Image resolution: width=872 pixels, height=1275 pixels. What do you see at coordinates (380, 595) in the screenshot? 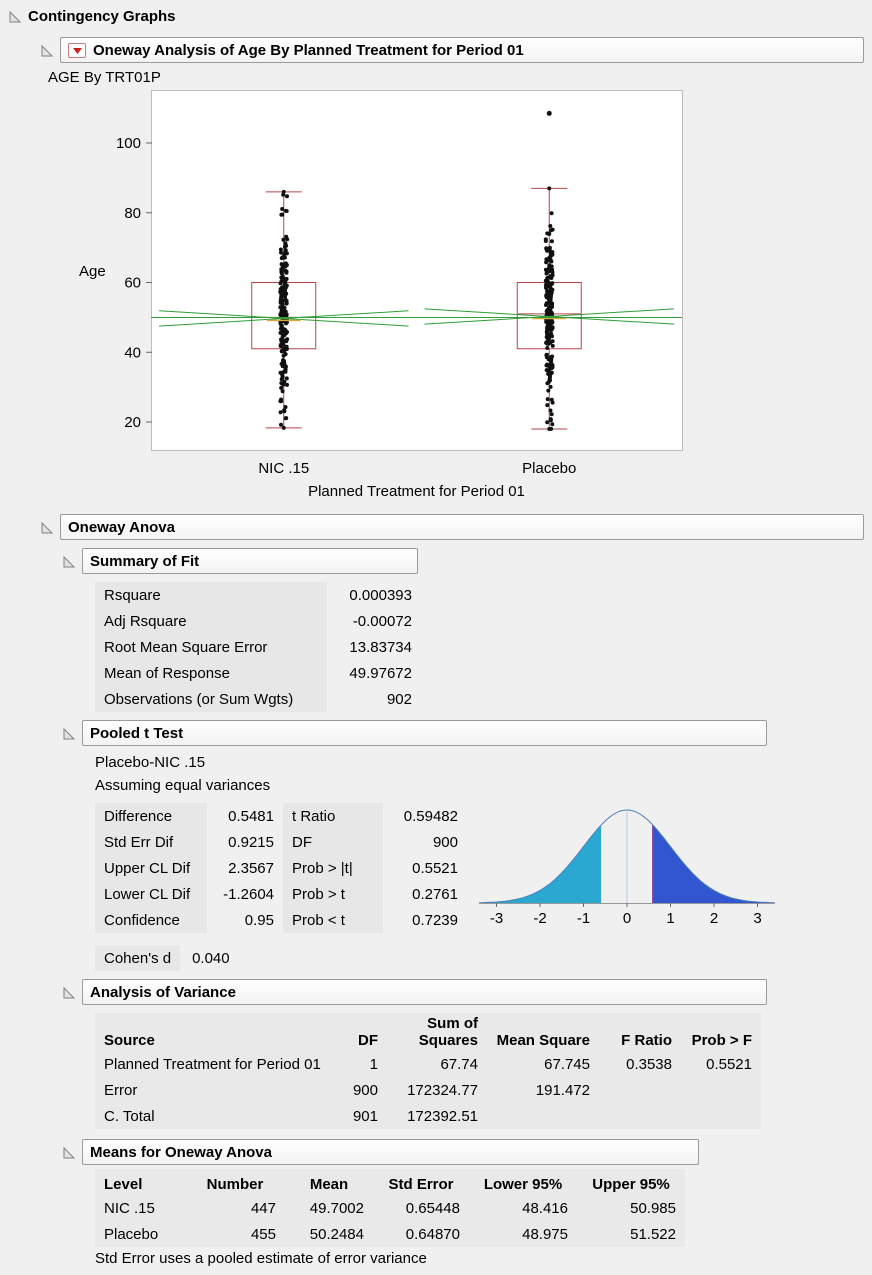
I see `stat-value: 0.000393` at bounding box center [380, 595].